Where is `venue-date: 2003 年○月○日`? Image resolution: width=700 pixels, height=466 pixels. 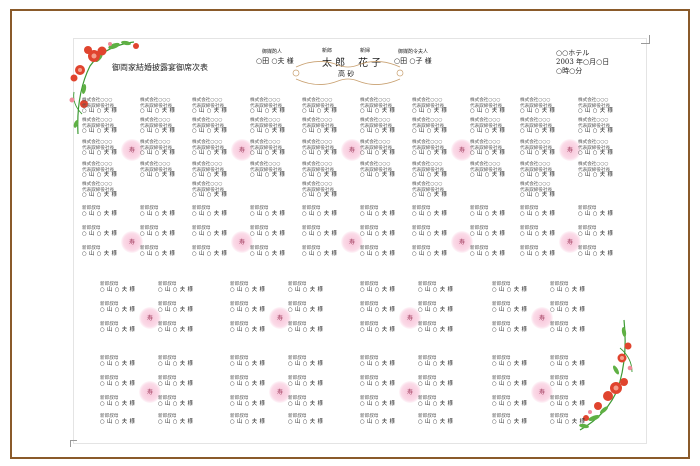 venue-date: 2003 年○月○日 is located at coordinates (583, 62).